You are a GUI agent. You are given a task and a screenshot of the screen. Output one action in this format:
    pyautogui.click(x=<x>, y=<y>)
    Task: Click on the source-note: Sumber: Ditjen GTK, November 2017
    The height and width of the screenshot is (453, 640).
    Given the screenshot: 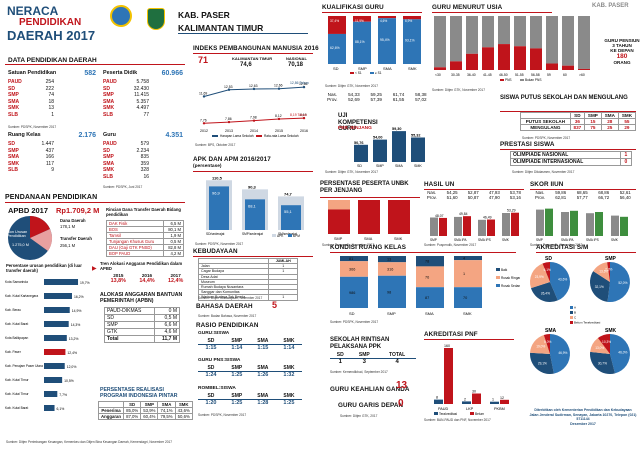 What is the action you would take?
    pyautogui.click(x=458, y=90)
    